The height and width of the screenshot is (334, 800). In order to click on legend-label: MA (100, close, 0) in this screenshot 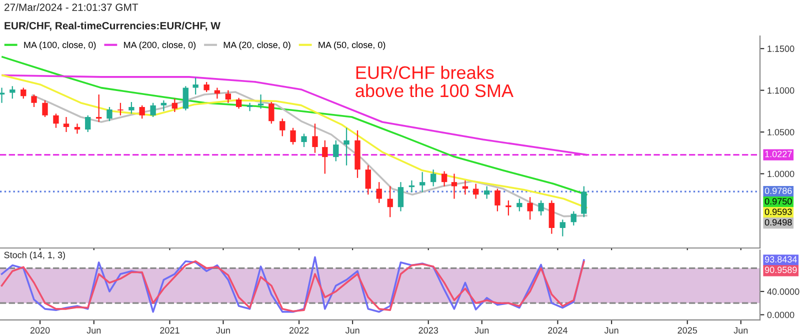, I will do `click(60, 45)`.